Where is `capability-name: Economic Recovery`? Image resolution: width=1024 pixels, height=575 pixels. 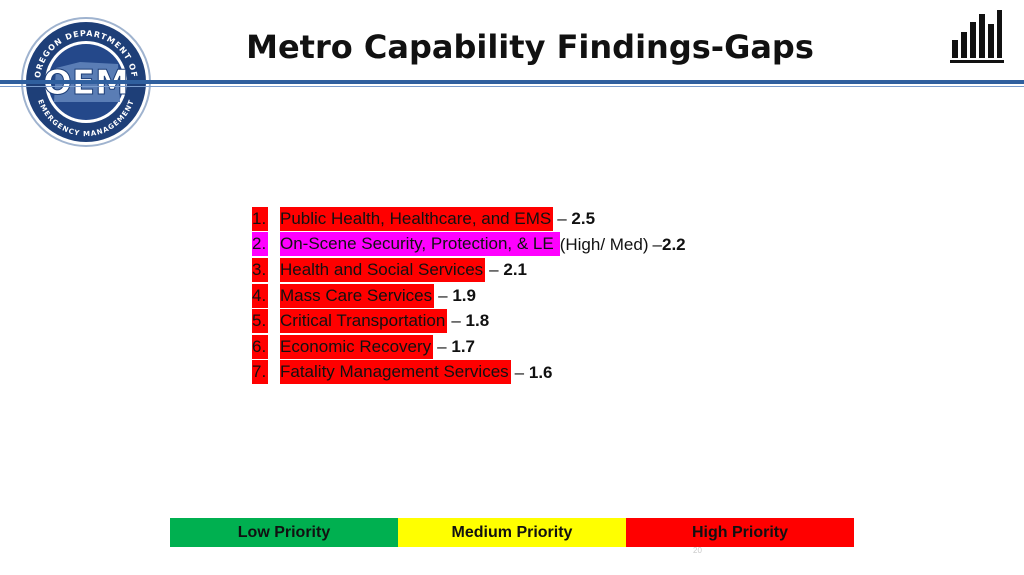
capability-name: Economic Recovery is located at coordinates (357, 346).